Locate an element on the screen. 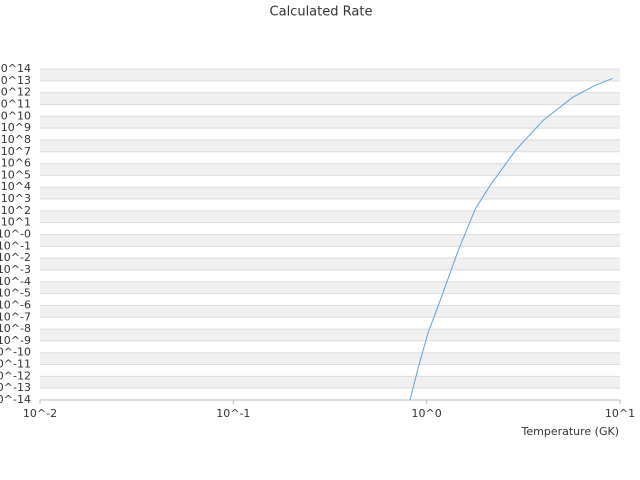 The image size is (640, 480). y-tick-label: 10^-5 is located at coordinates (15, 293).